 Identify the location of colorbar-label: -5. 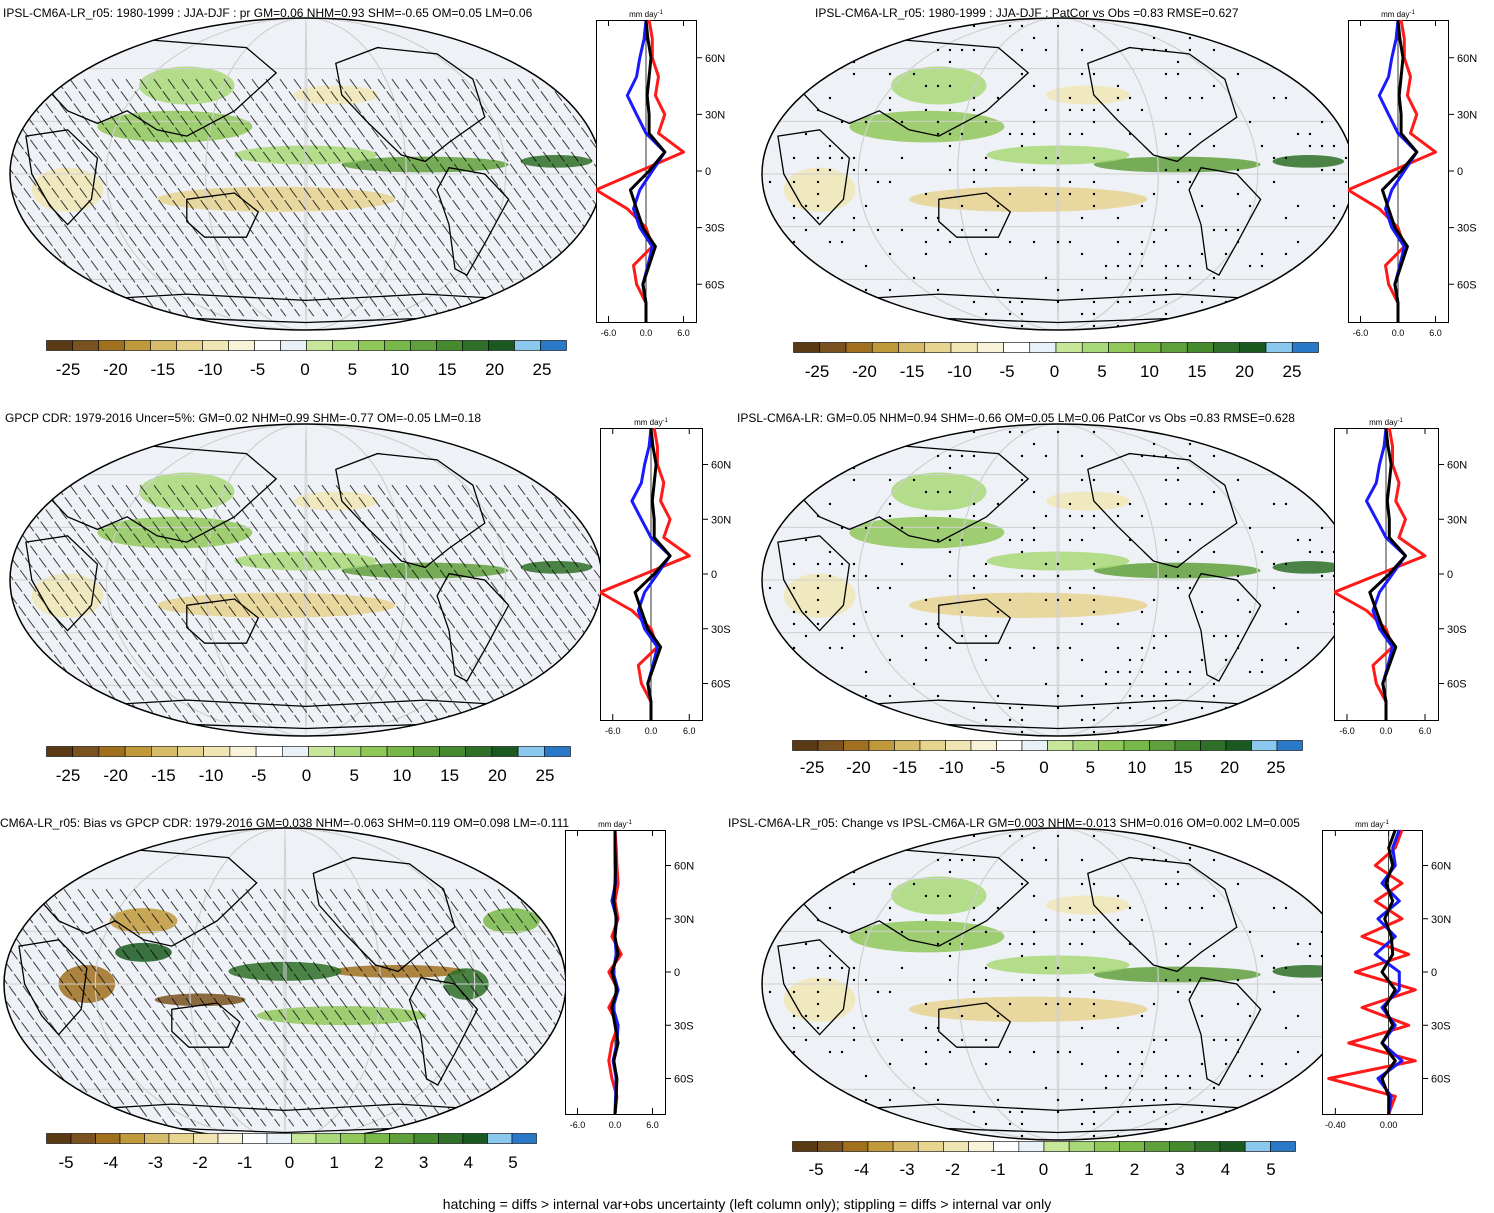
(259, 775).